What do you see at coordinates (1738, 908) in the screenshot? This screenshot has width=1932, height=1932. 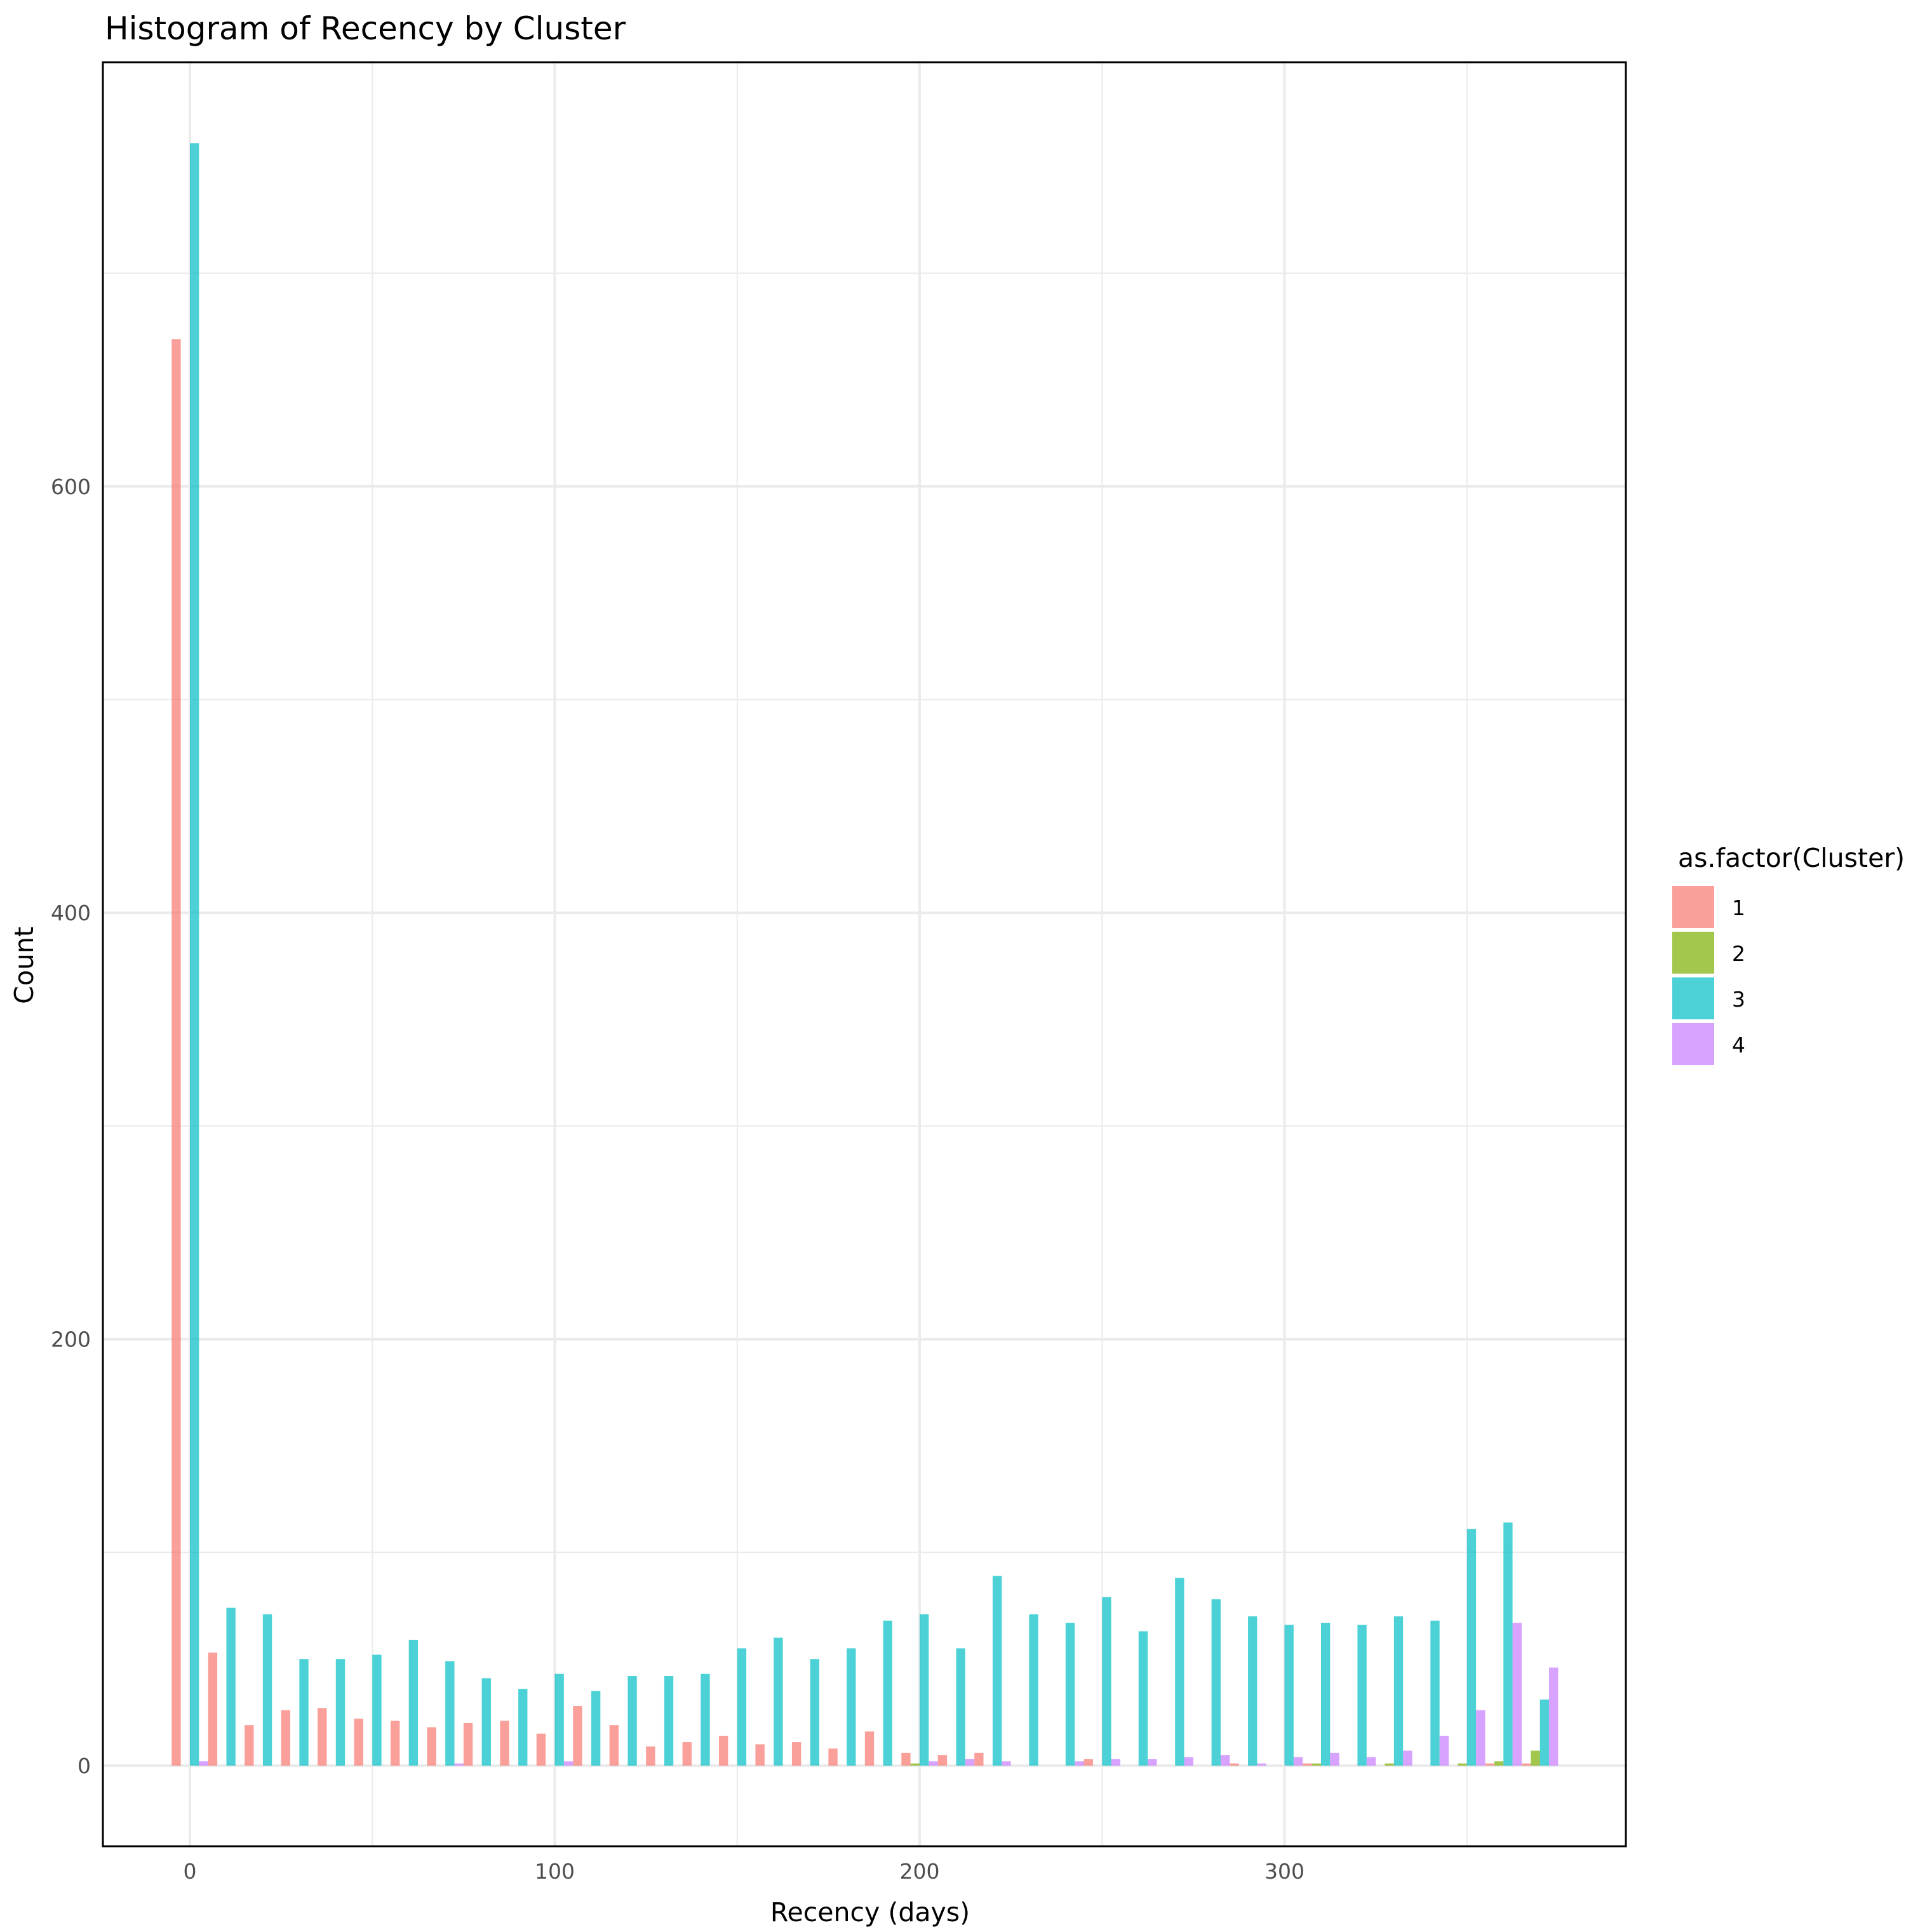 I see `legend-label-1: 1` at bounding box center [1738, 908].